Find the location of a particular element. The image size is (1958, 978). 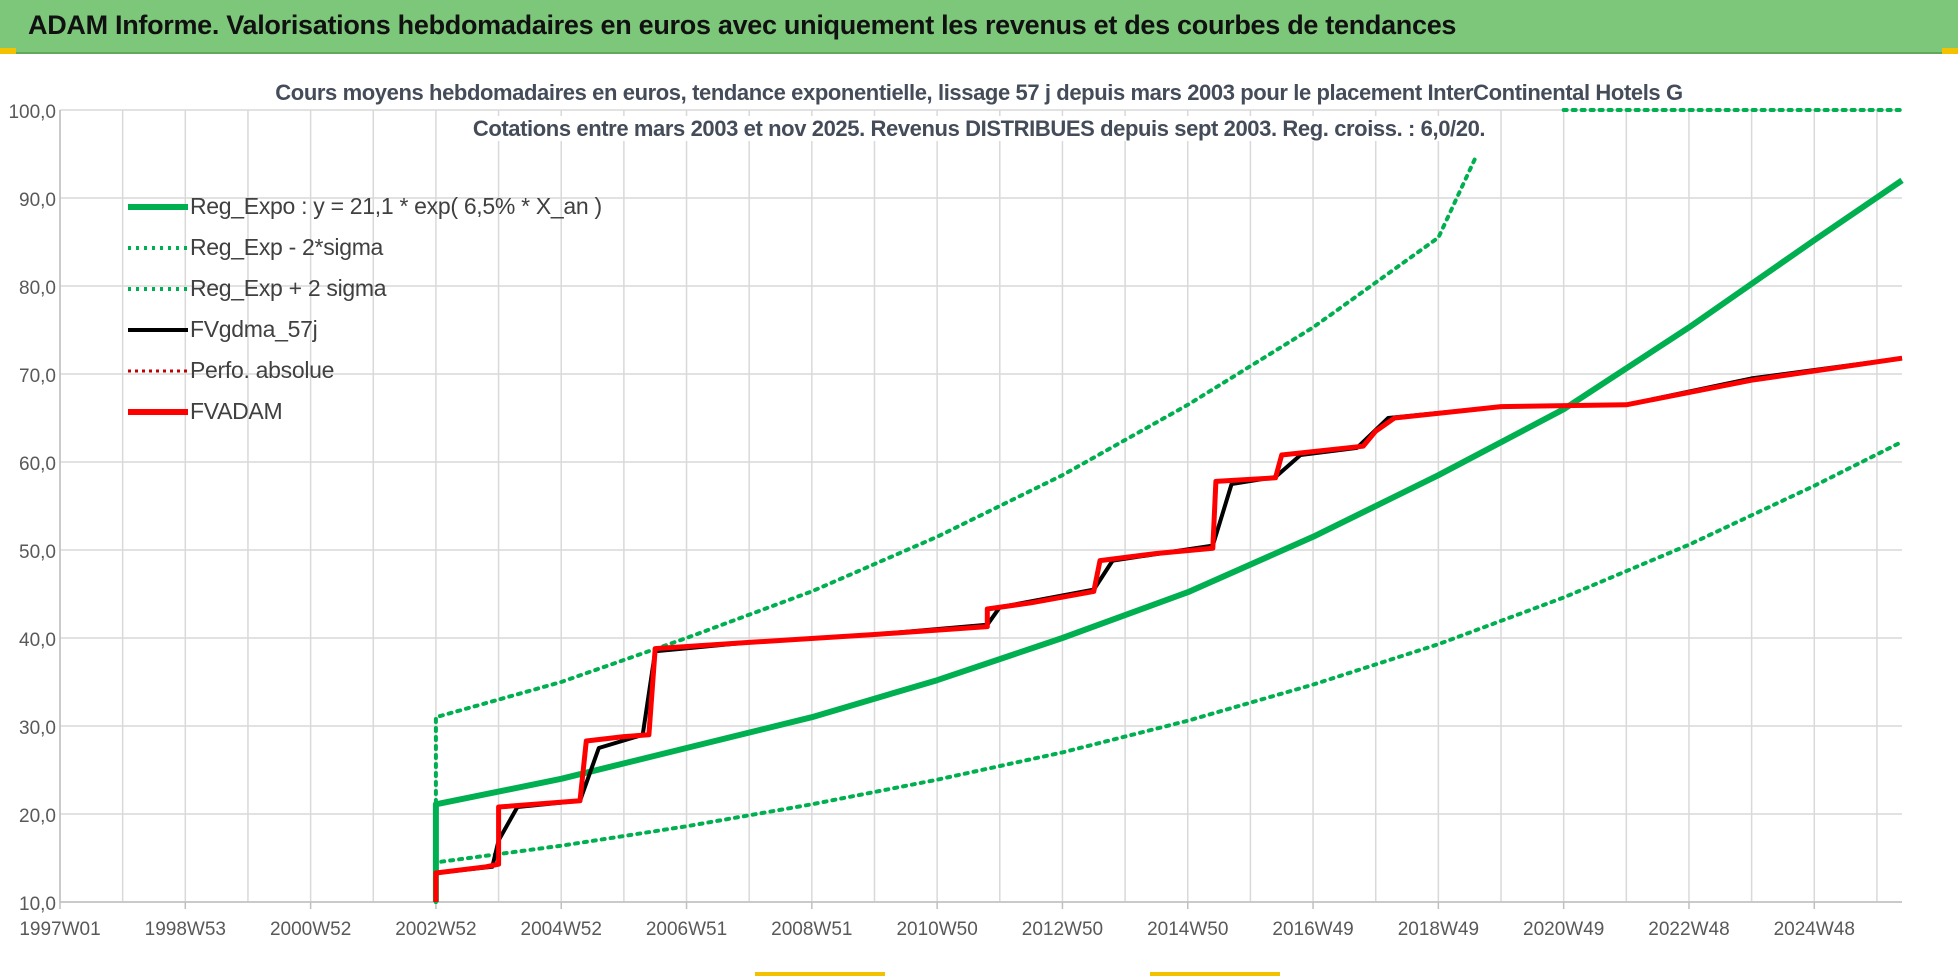

x-tick-label: 2018W49 is located at coordinates (1438, 929).